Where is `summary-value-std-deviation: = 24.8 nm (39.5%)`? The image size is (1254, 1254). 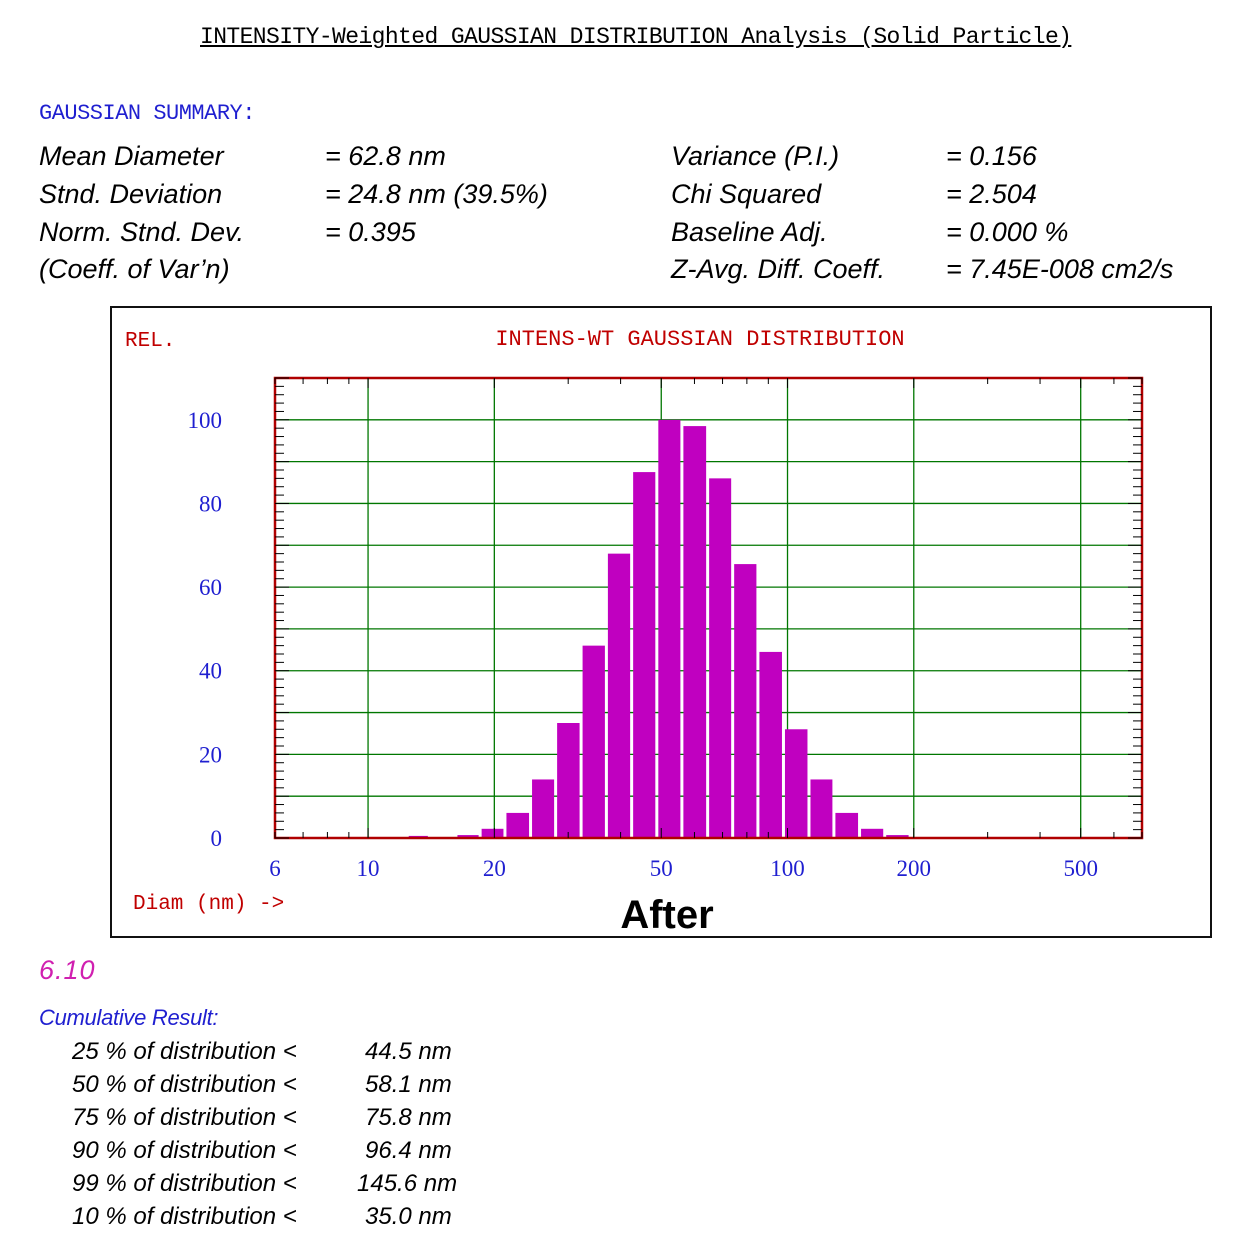 summary-value-std-deviation: = 24.8 nm (39.5%) is located at coordinates (436, 194).